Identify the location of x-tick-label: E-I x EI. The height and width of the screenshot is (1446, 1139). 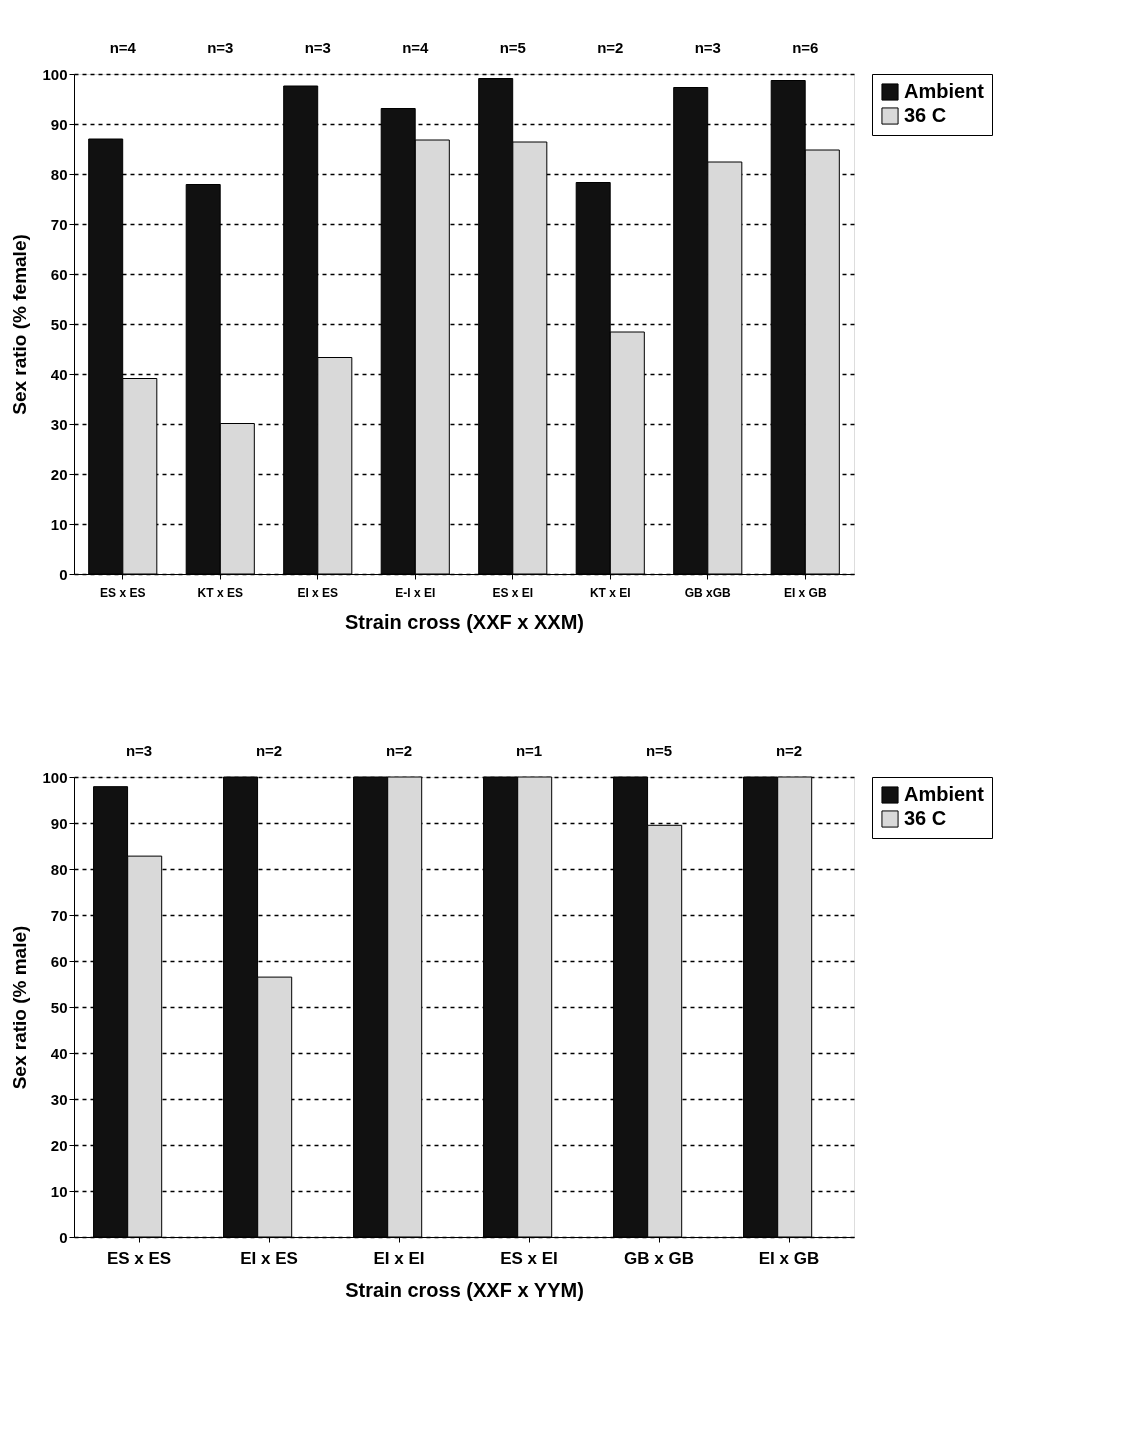
(415, 592).